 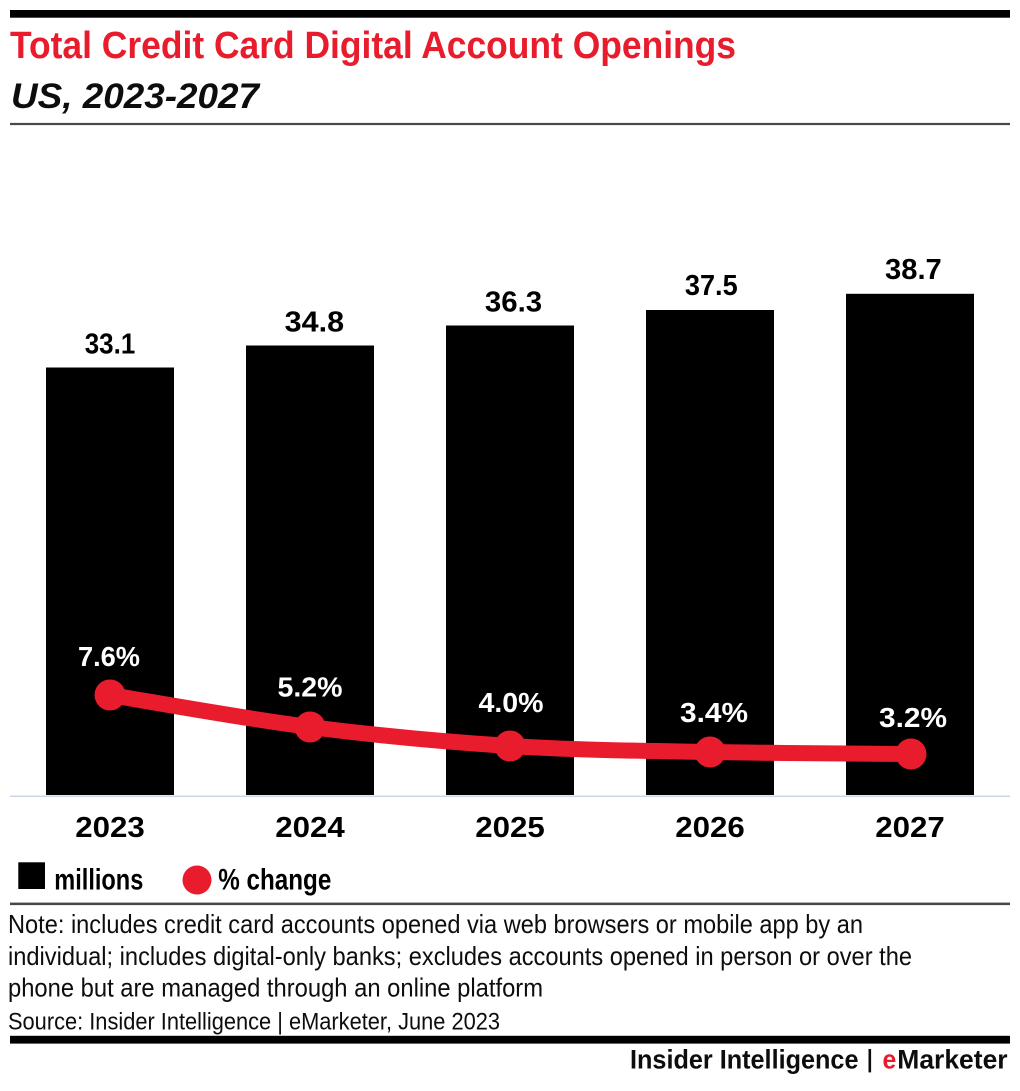 What do you see at coordinates (510, 828) in the screenshot?
I see `svg-text: 2025` at bounding box center [510, 828].